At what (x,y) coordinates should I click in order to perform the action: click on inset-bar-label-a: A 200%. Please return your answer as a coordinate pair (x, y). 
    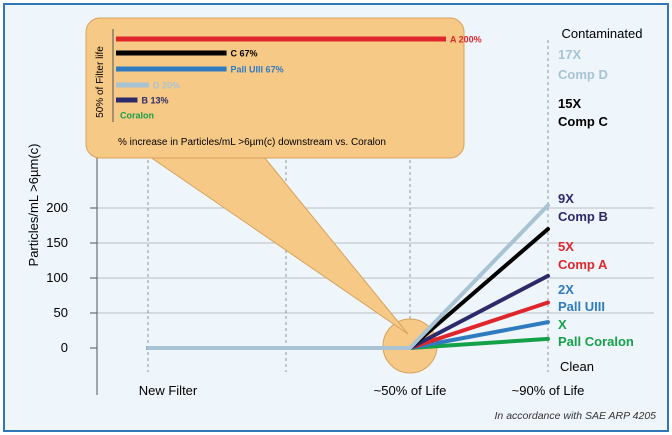
    Looking at the image, I should click on (466, 40).